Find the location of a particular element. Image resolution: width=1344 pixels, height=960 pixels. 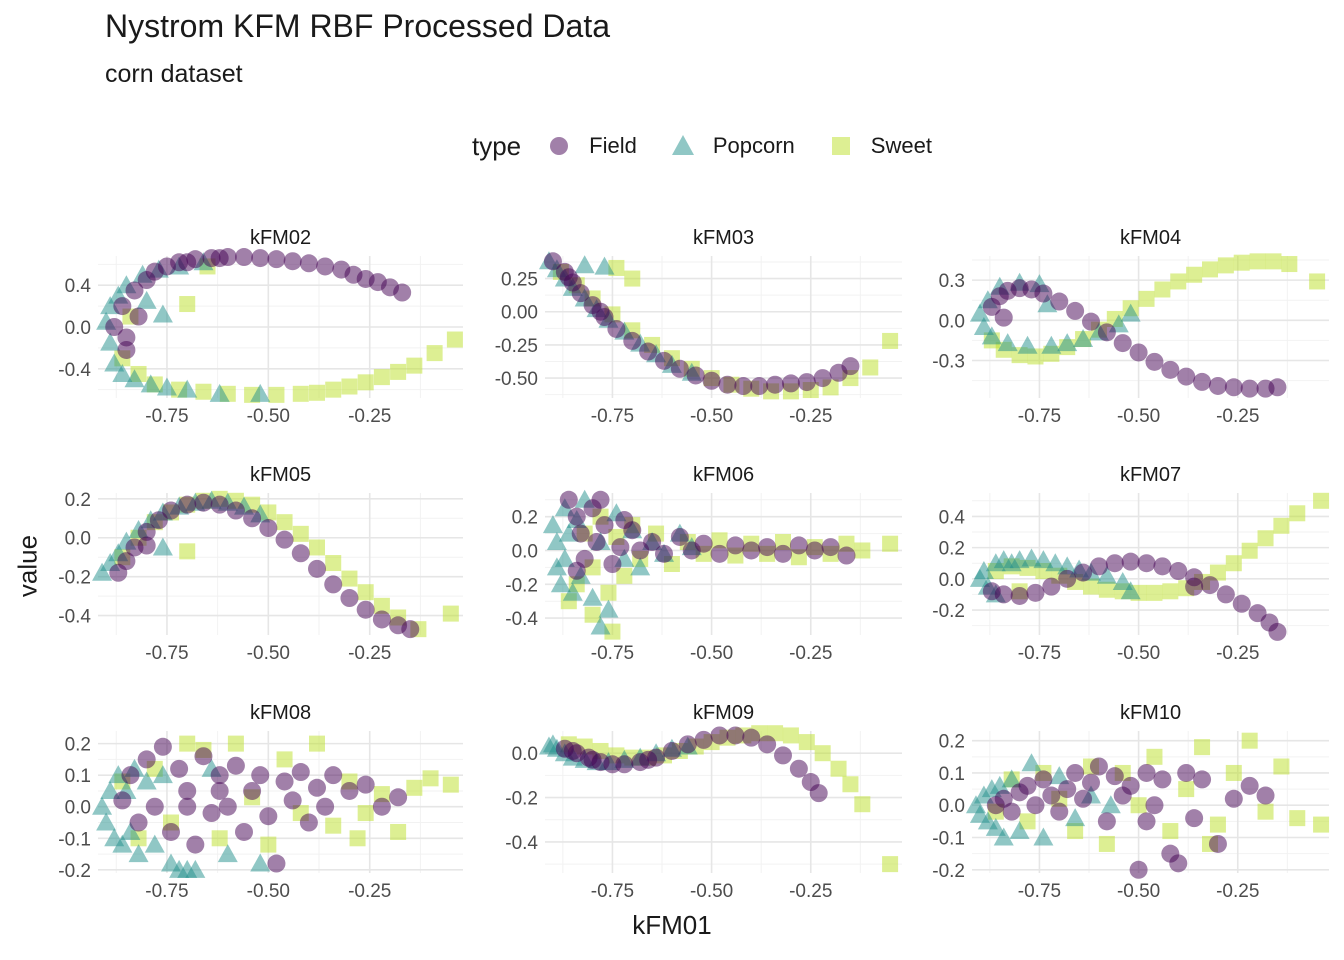

legend-item-sweet: Sweet is located at coordinates (878, 146).